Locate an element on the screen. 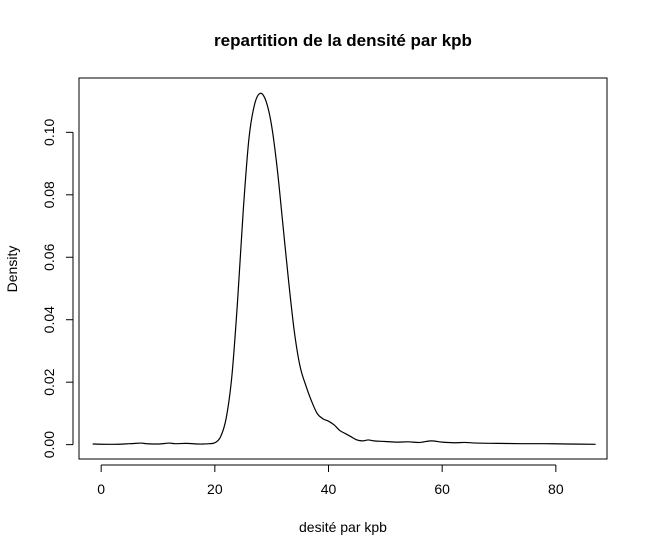  y-axis: 0.00 0.02 0.04 0.06 0.08 0.10 is located at coordinates (57, 288).